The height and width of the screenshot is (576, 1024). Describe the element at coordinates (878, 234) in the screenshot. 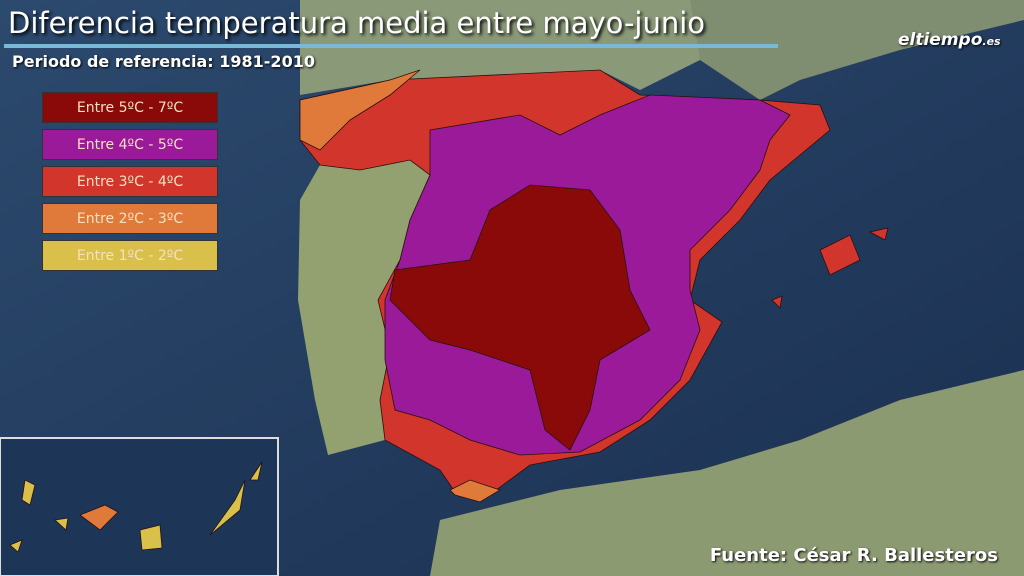

I see `menorca` at that location.